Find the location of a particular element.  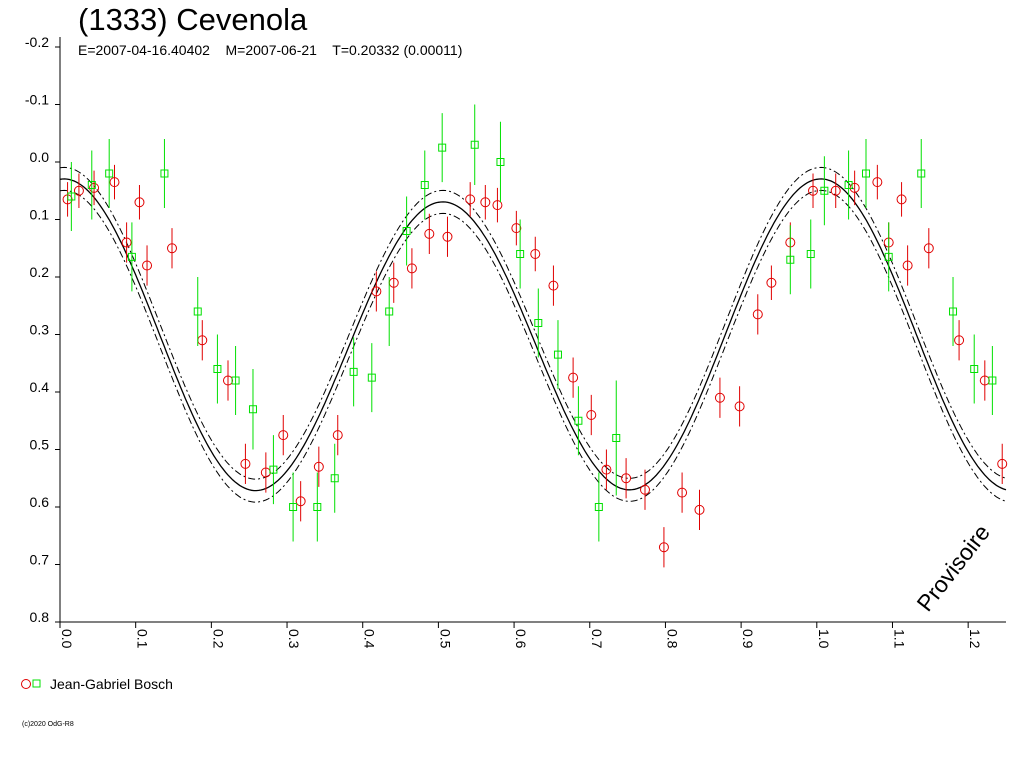

y-tick-label: 0.3 is located at coordinates (40, 330).